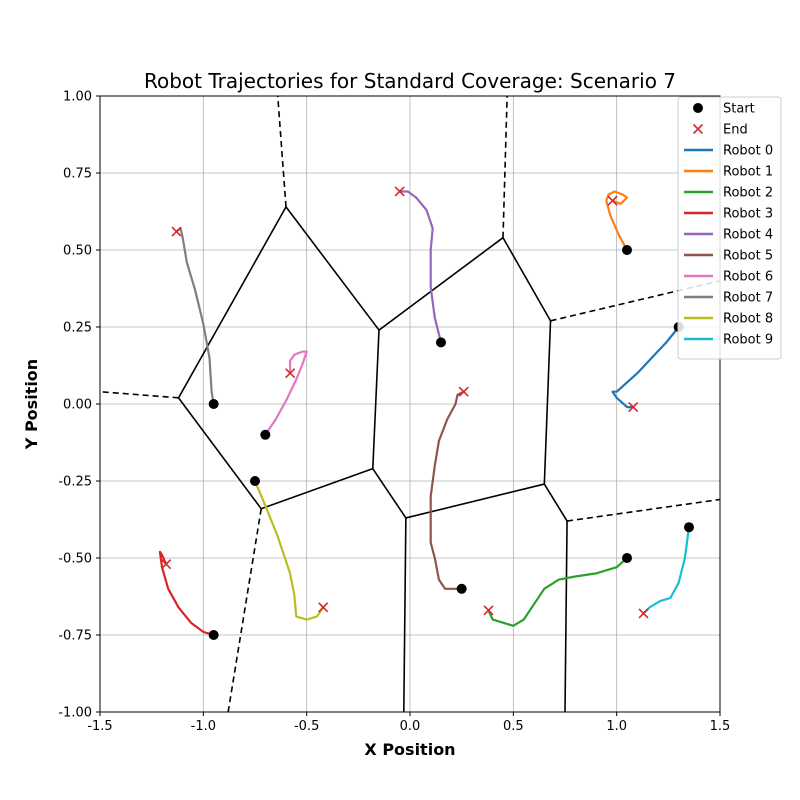  I want to click on y-axis-label: Y Position, so click(31, 404).